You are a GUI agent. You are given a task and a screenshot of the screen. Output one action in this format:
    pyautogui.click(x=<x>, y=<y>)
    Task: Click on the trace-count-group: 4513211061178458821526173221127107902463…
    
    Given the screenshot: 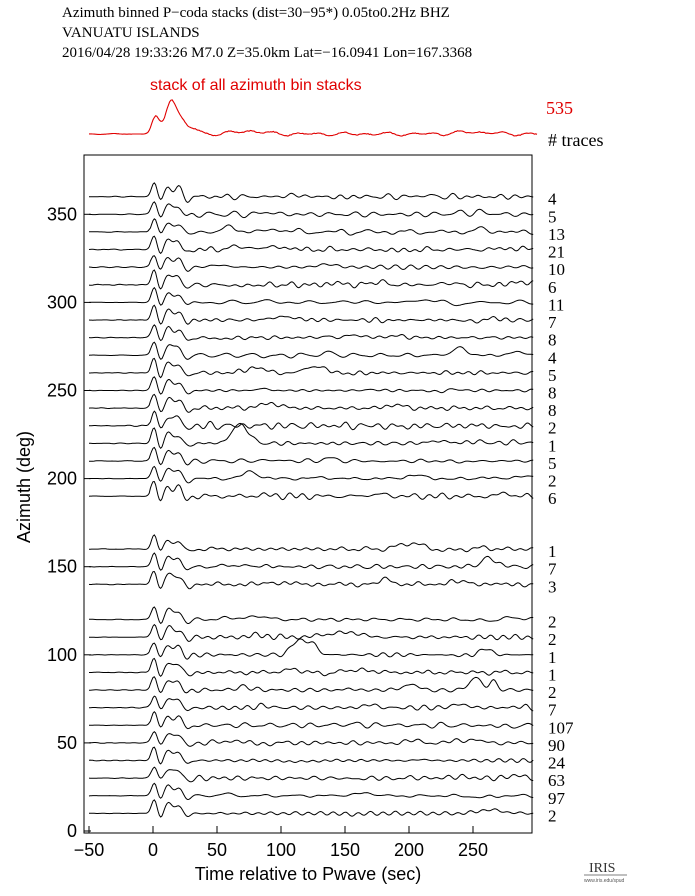 What is the action you would take?
    pyautogui.click(x=561, y=508)
    